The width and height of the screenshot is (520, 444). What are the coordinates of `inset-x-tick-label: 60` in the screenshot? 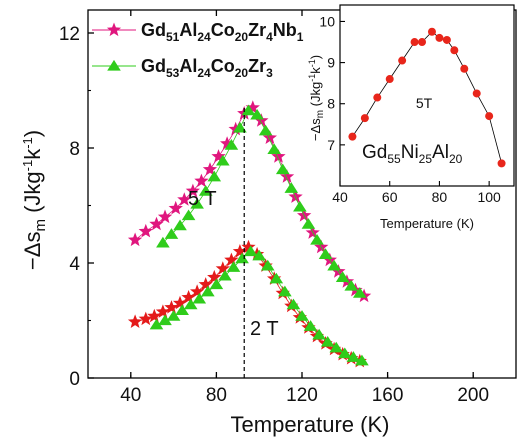 It's located at (390, 197).